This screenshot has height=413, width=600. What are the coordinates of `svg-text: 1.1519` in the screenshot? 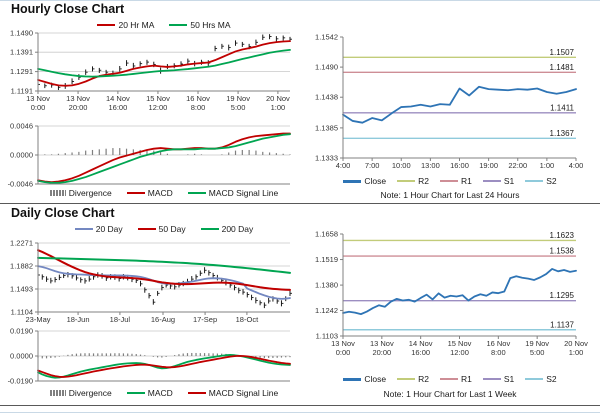 It's located at (326, 259).